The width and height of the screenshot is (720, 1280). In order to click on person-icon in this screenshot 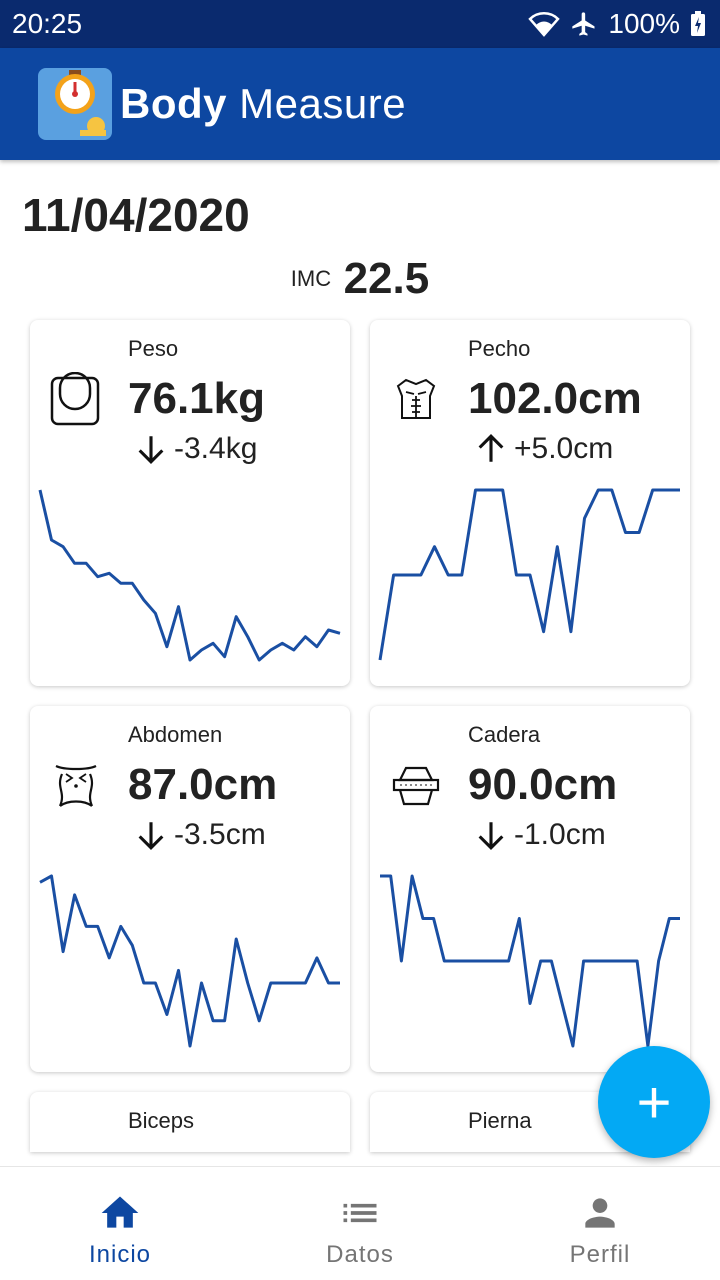, I will do `click(600, 1213)`.